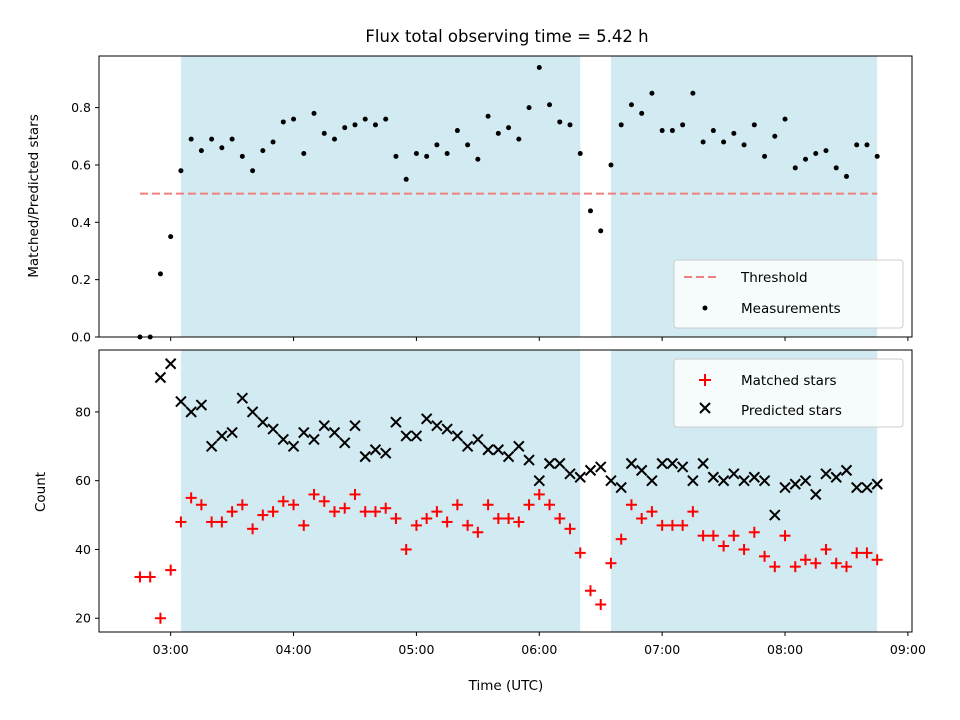  What do you see at coordinates (788, 294) in the screenshot?
I see `top-legend: Threshold Measurements` at bounding box center [788, 294].